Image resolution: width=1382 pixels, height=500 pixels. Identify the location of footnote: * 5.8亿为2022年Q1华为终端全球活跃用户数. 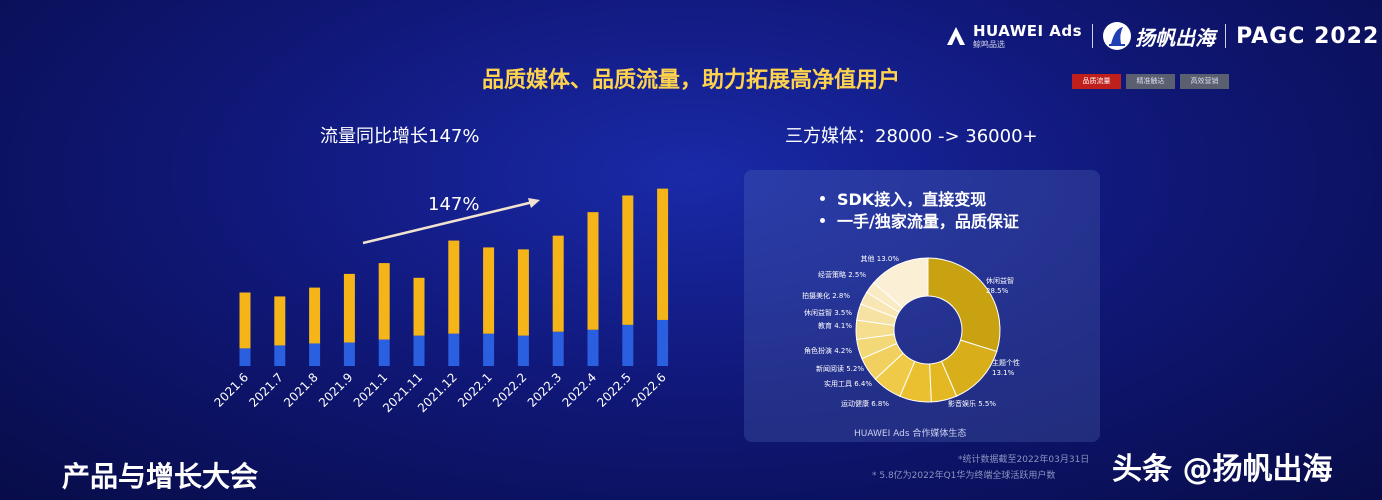
(964, 476).